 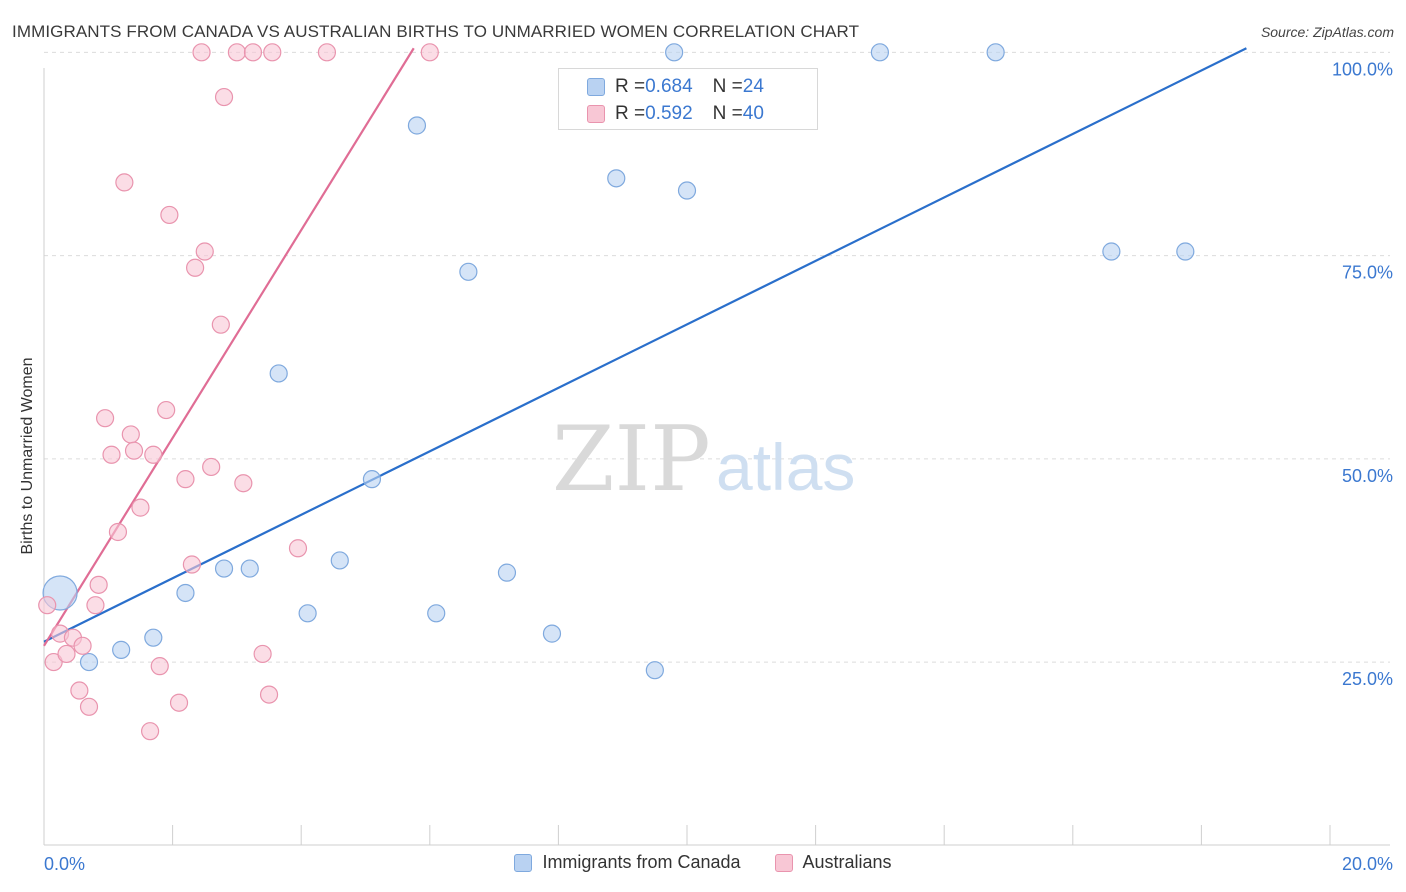 What do you see at coordinates (631, 459) in the screenshot?
I see `watermark-zip: ZIP` at bounding box center [631, 459].